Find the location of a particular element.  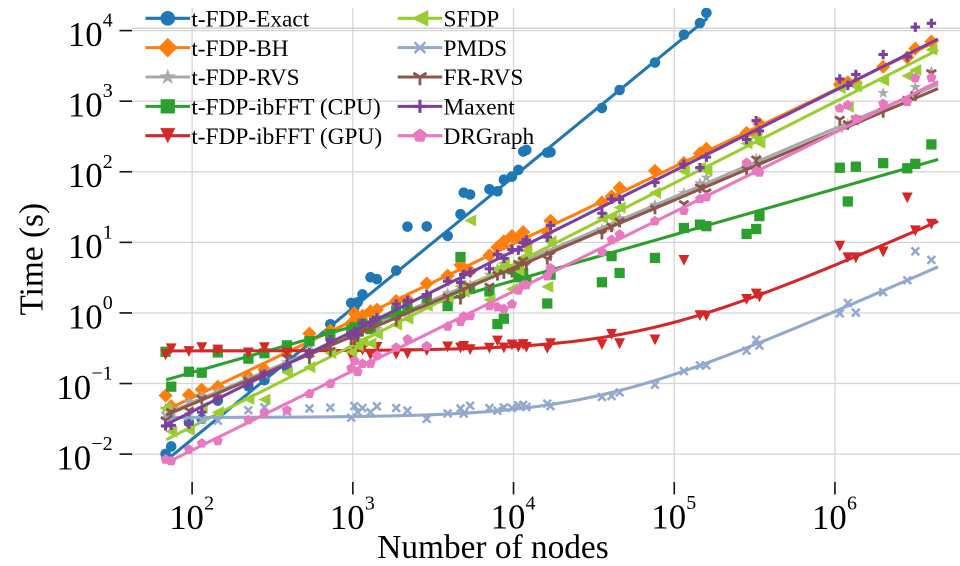

svg-text: Maxent is located at coordinates (480, 108).